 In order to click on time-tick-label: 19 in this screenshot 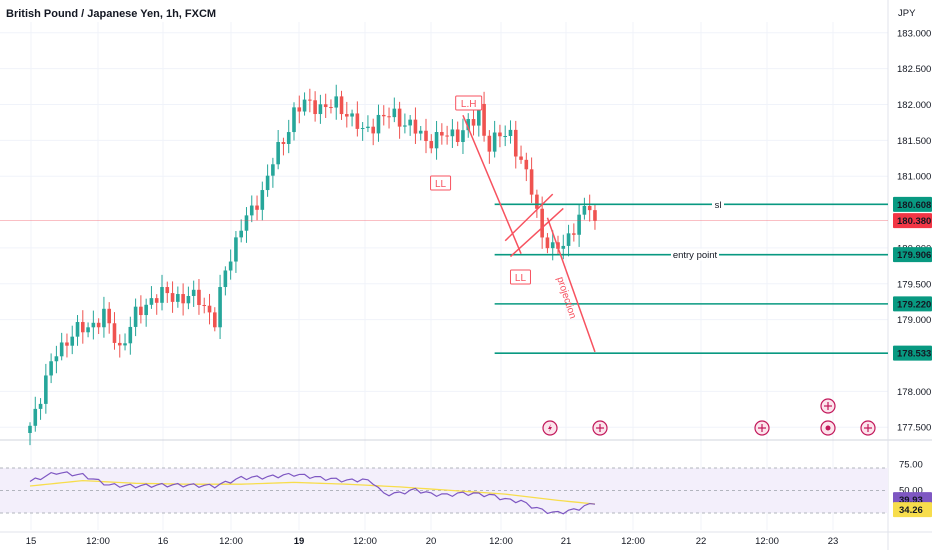, I will do `click(299, 541)`.